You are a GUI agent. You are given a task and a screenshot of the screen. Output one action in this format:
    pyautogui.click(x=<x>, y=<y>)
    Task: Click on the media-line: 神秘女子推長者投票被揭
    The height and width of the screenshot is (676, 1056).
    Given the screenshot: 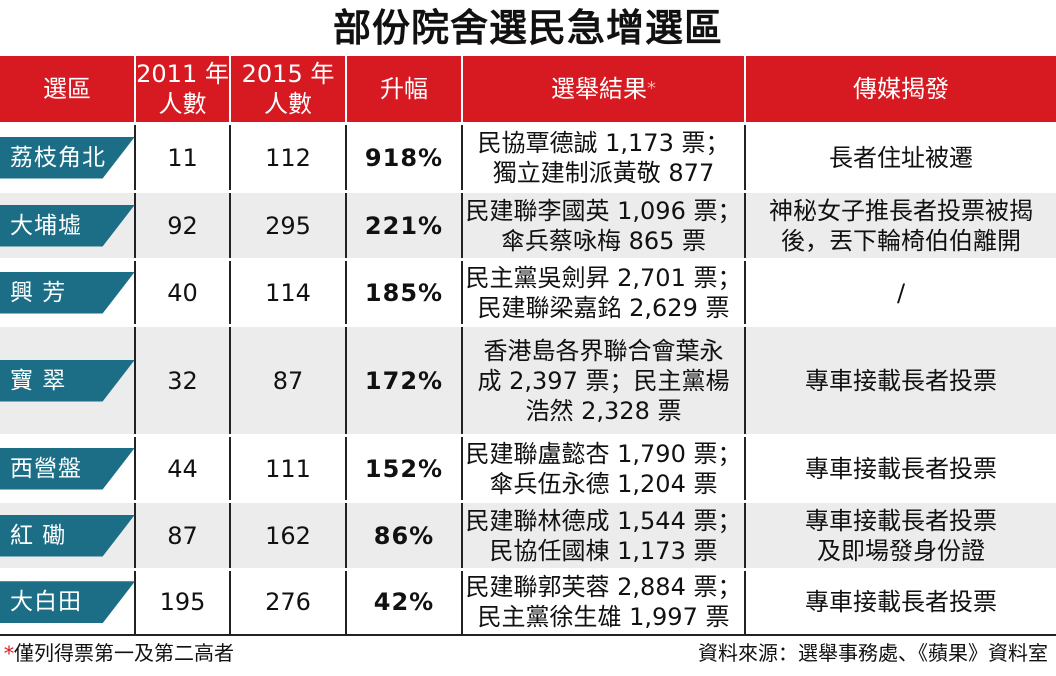 What is the action you would take?
    pyautogui.click(x=901, y=210)
    